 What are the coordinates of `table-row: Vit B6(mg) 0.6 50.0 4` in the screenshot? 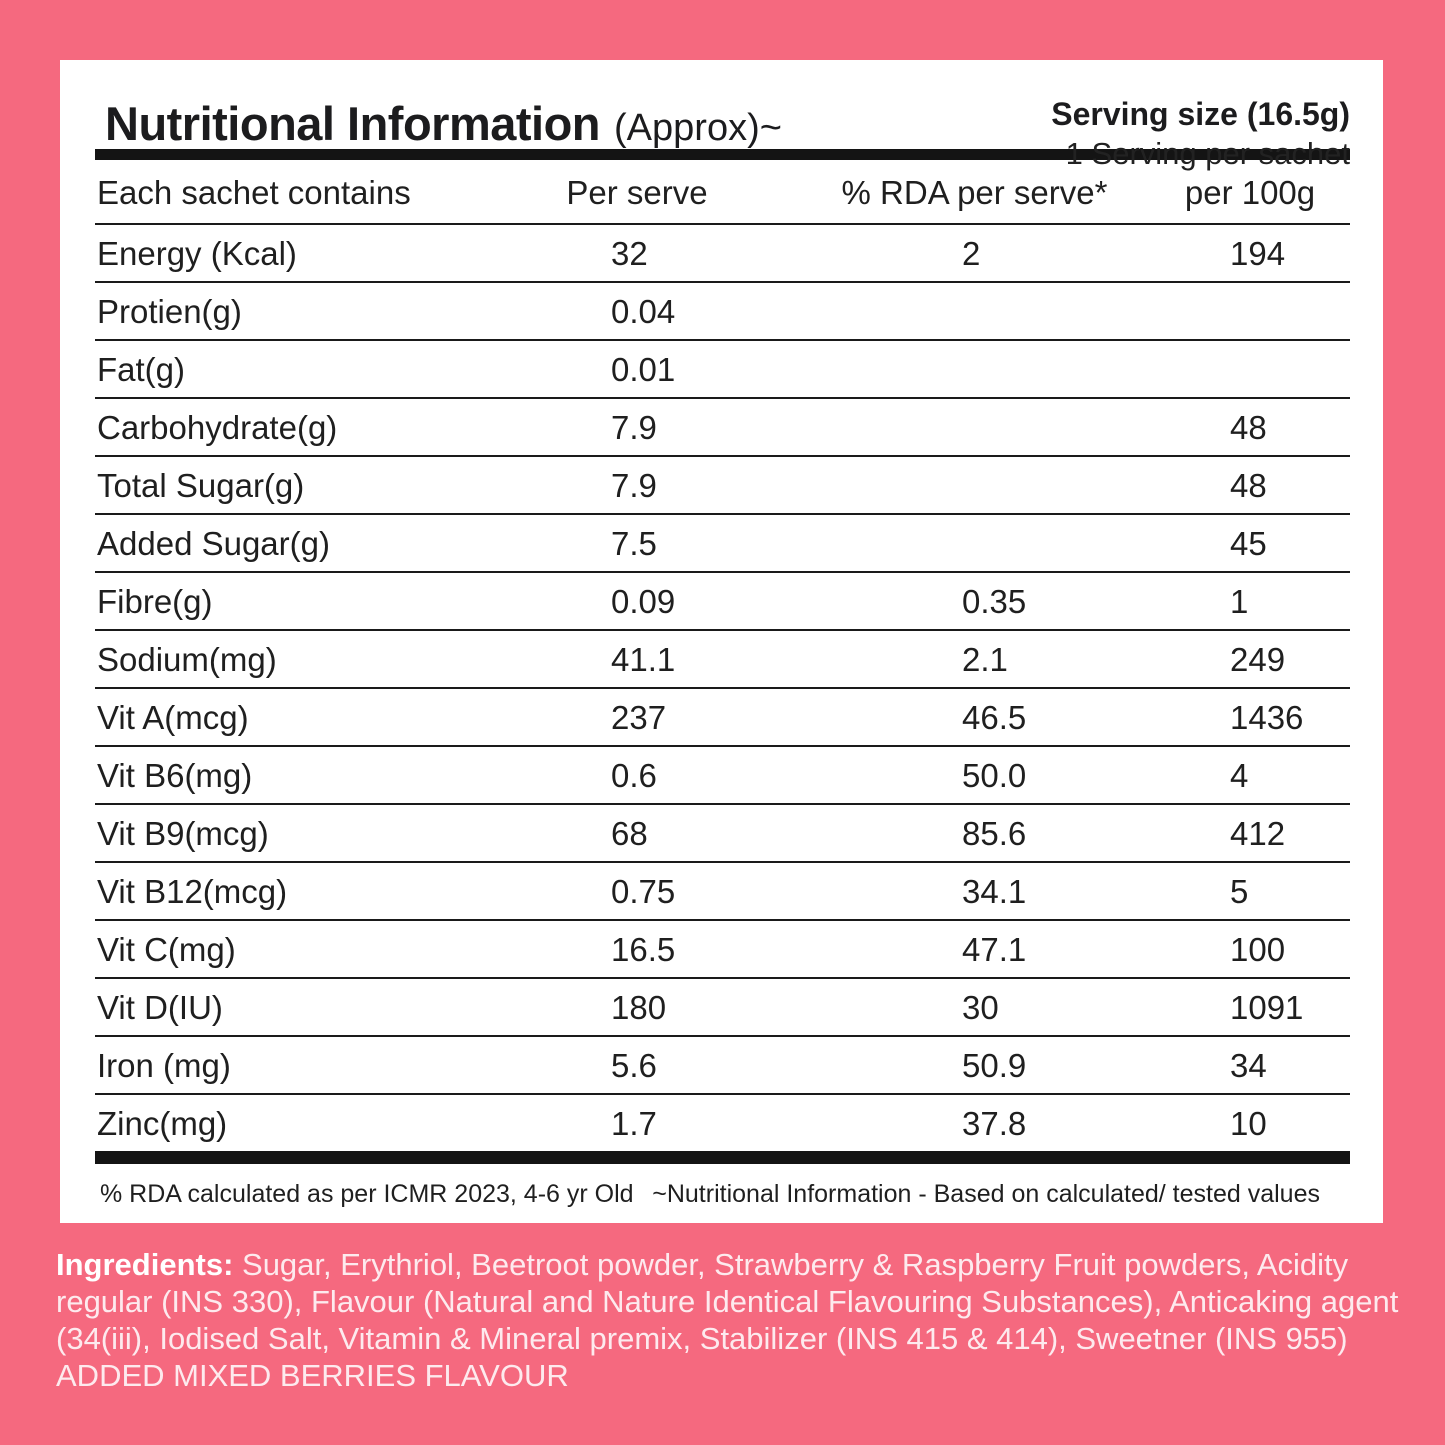 It's located at (722, 775).